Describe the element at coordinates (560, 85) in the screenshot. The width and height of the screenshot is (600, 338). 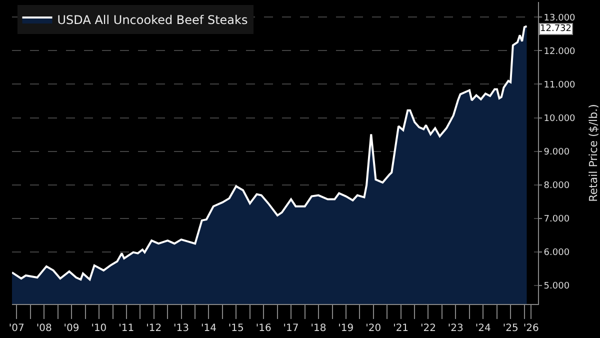
I see `y-tick-label: 11.000` at that location.